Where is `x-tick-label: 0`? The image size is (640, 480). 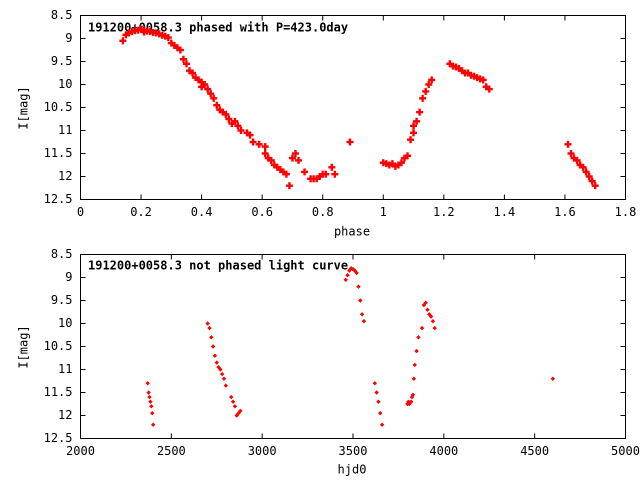
x-tick-label: 0 is located at coordinates (80, 212).